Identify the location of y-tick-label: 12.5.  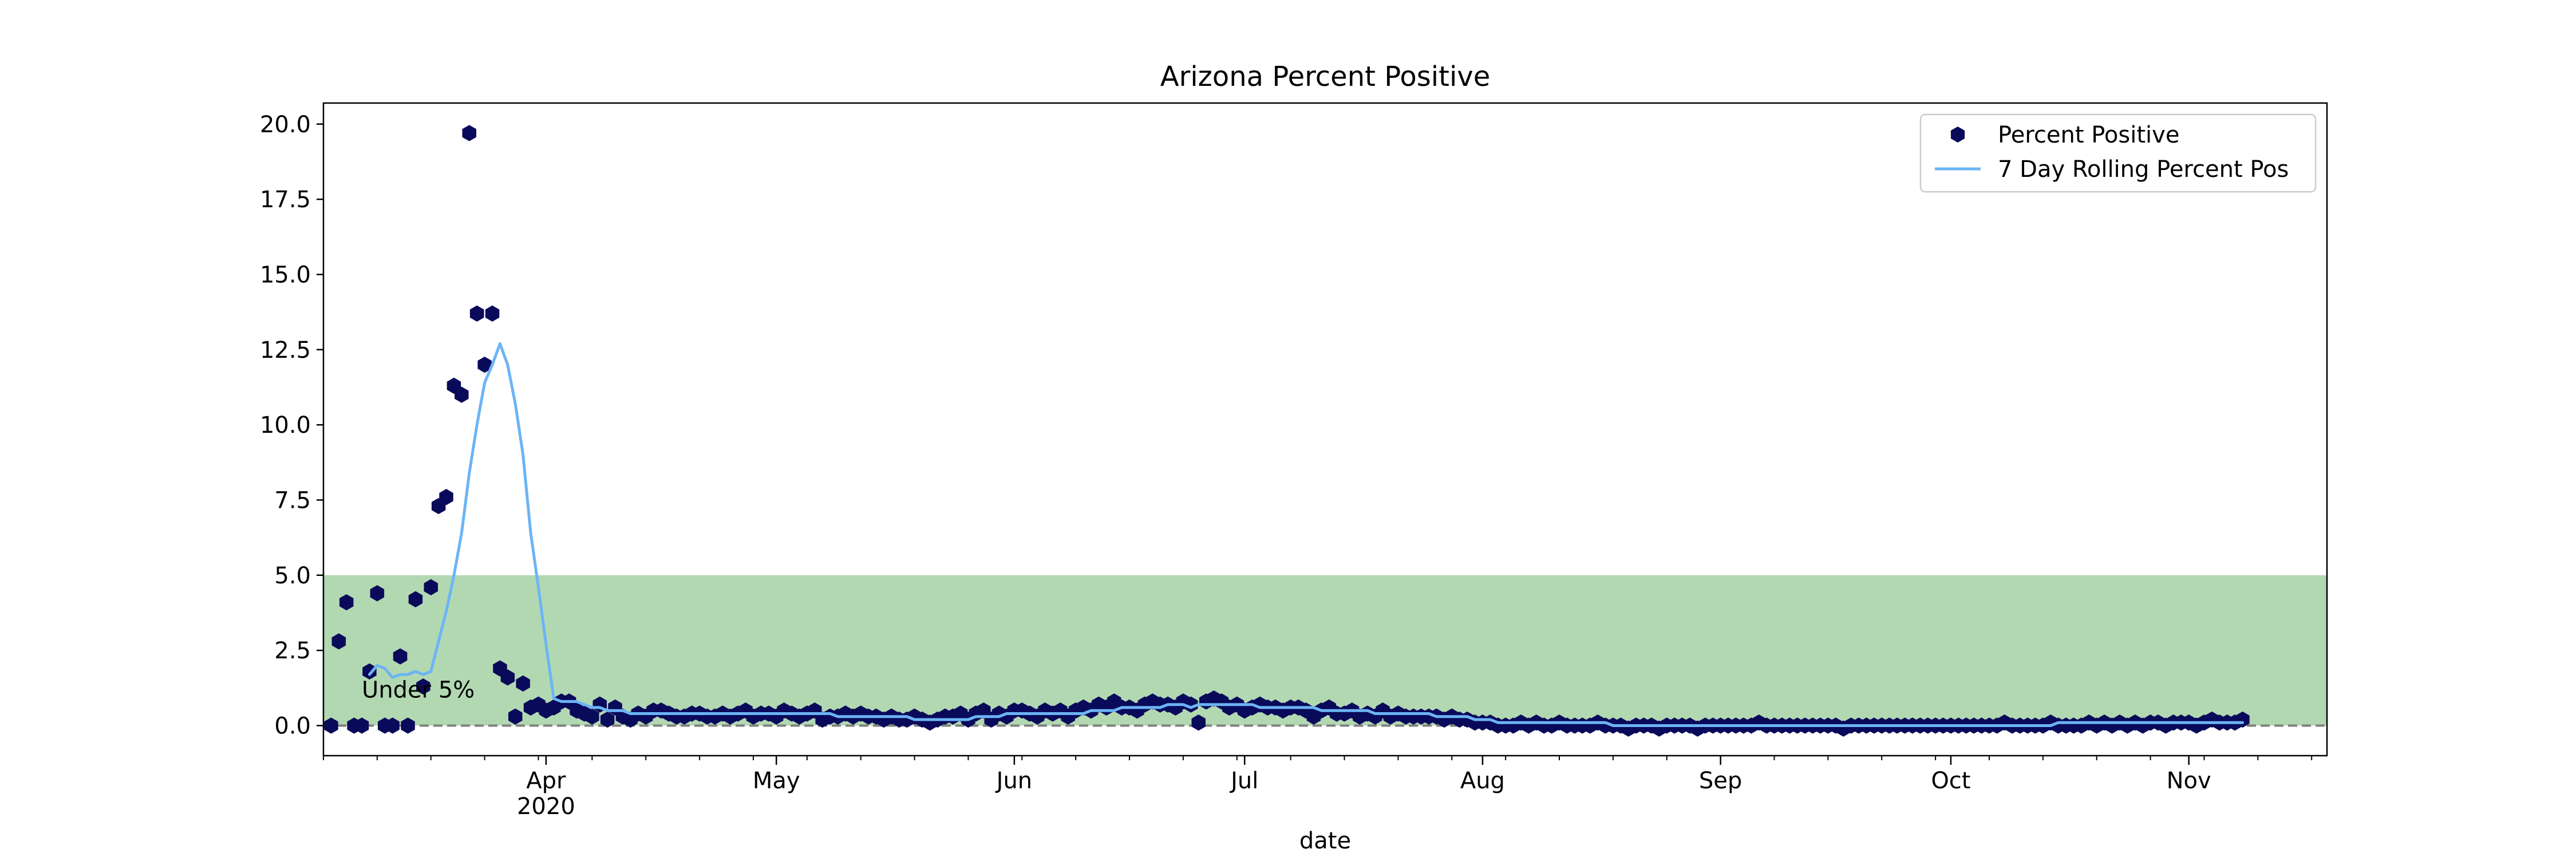
(285, 350).